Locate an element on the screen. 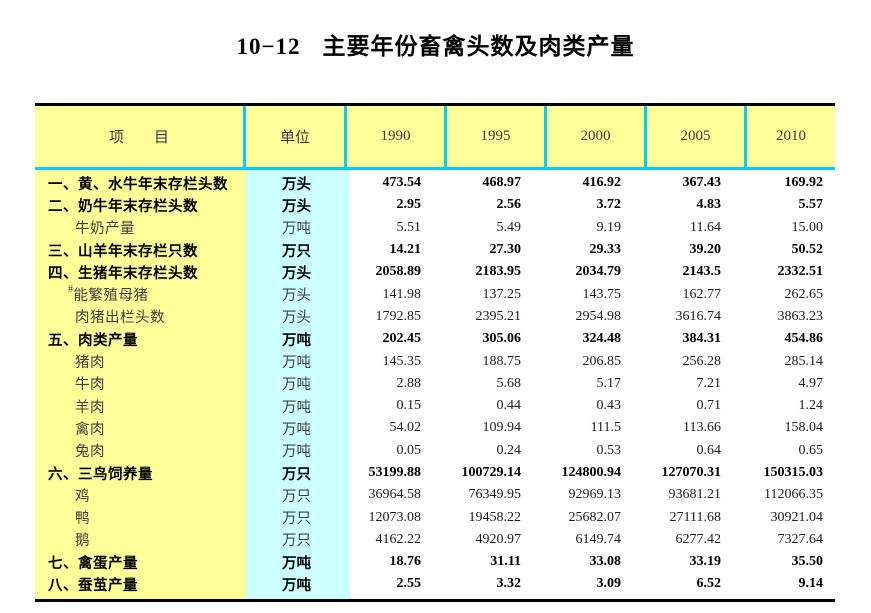 This screenshot has width=871, height=613. row-value-1995: 3.32 is located at coordinates (509, 584).